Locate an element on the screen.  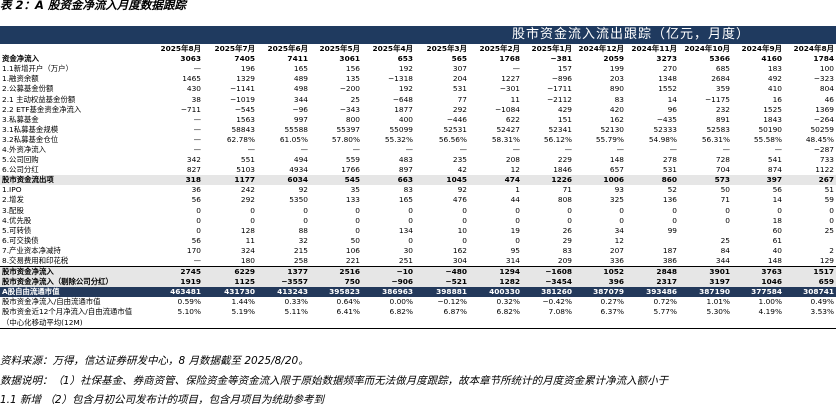
table-cell: 804 is located at coordinates (826, 89).